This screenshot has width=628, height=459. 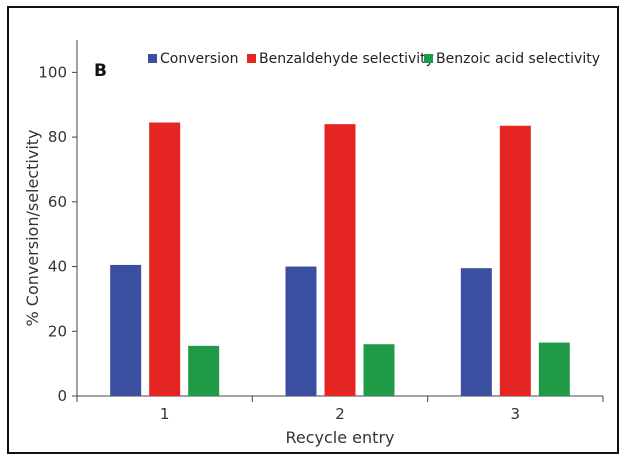 I want to click on legend-label: Conversion, so click(x=199, y=59).